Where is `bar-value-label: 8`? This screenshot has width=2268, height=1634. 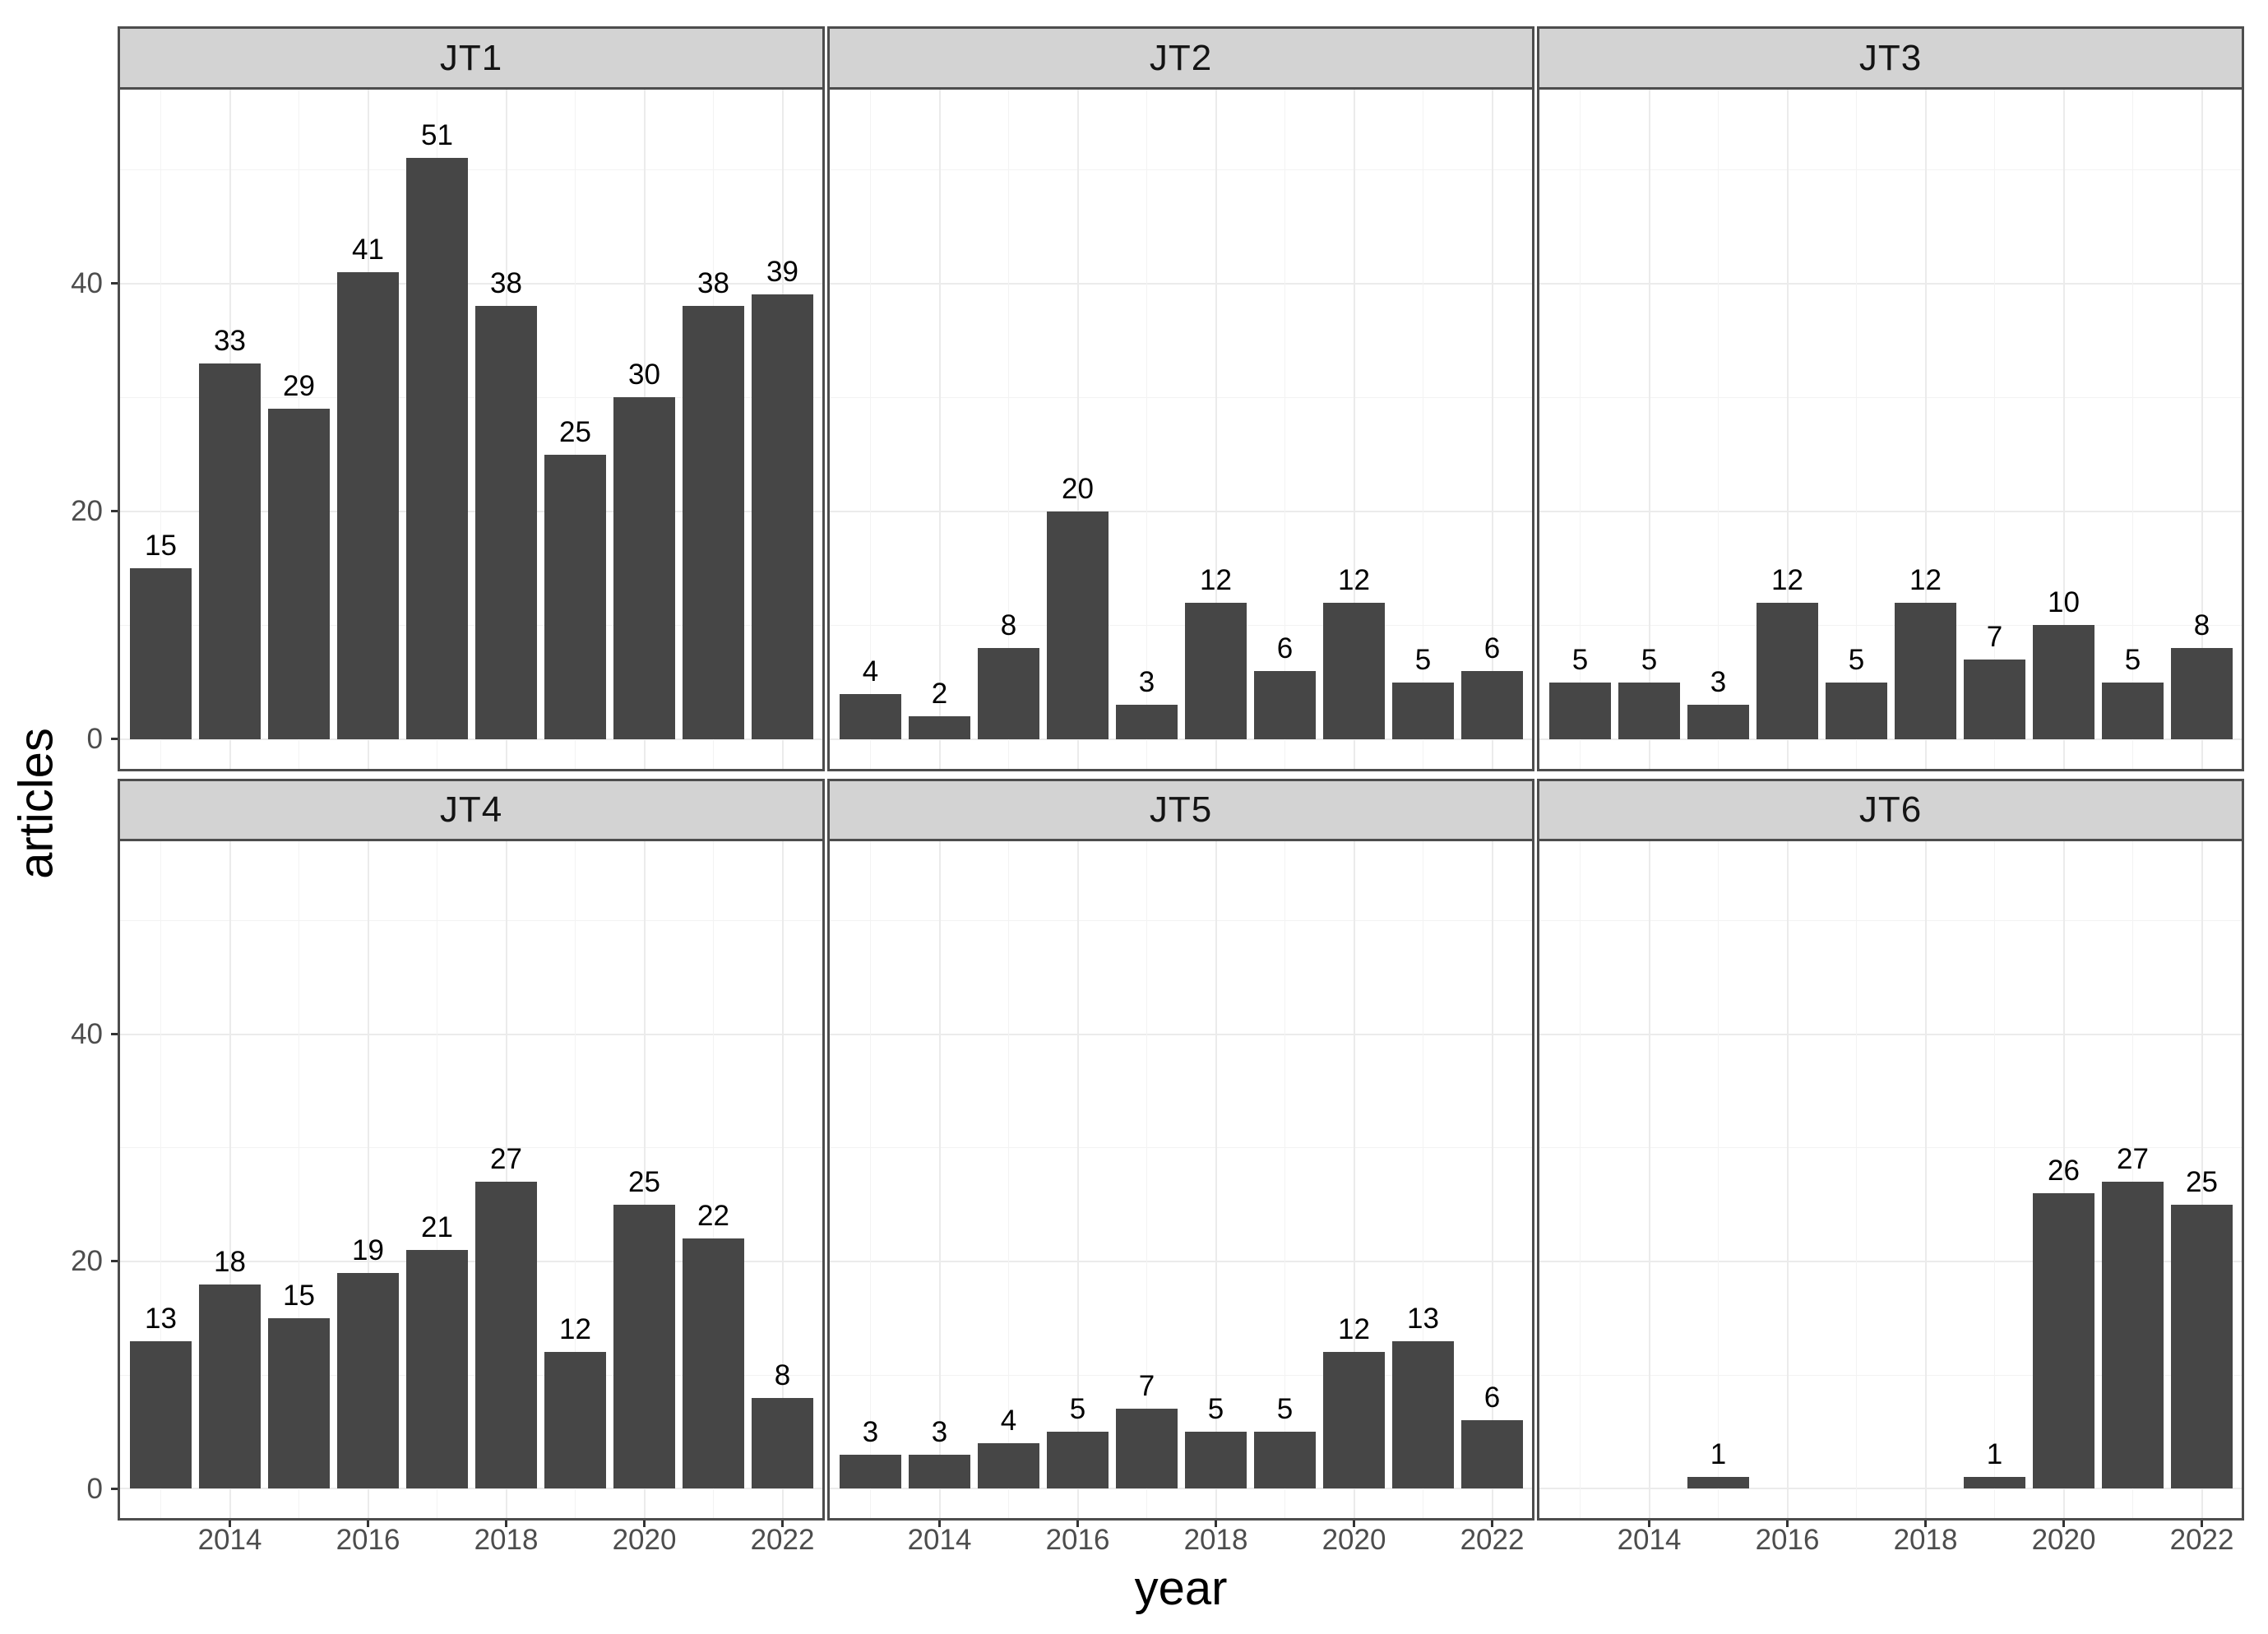
bar-value-label: 8 is located at coordinates (1008, 625).